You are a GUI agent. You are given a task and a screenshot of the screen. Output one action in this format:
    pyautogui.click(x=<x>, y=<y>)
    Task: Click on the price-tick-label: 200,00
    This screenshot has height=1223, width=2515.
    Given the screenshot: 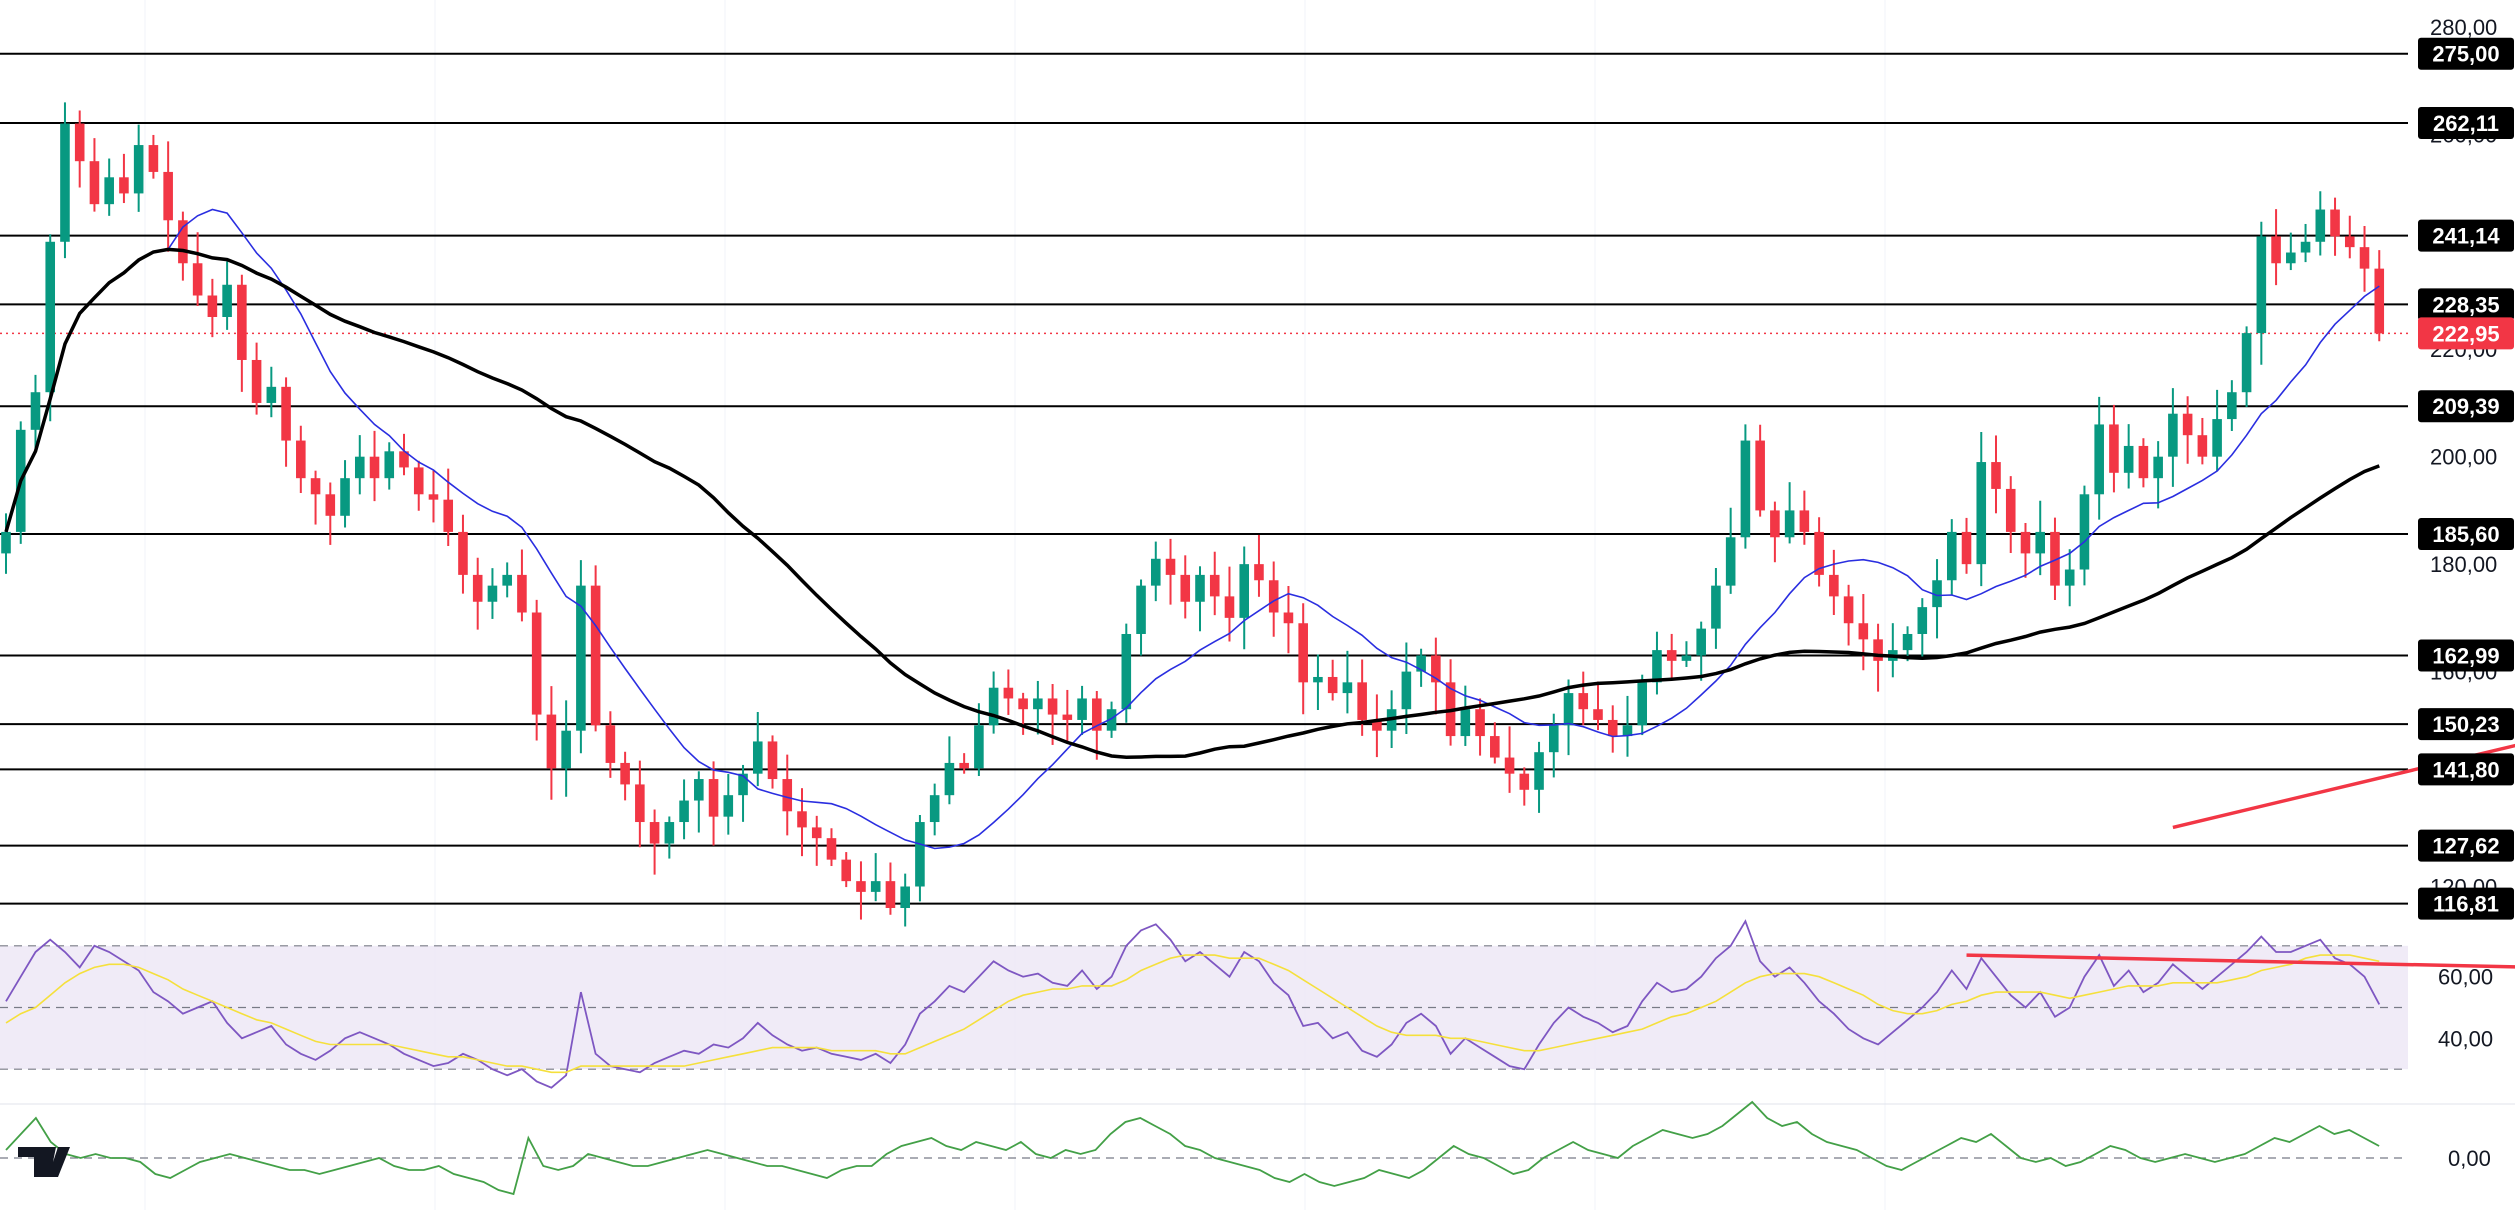 What is the action you would take?
    pyautogui.click(x=2463, y=457)
    